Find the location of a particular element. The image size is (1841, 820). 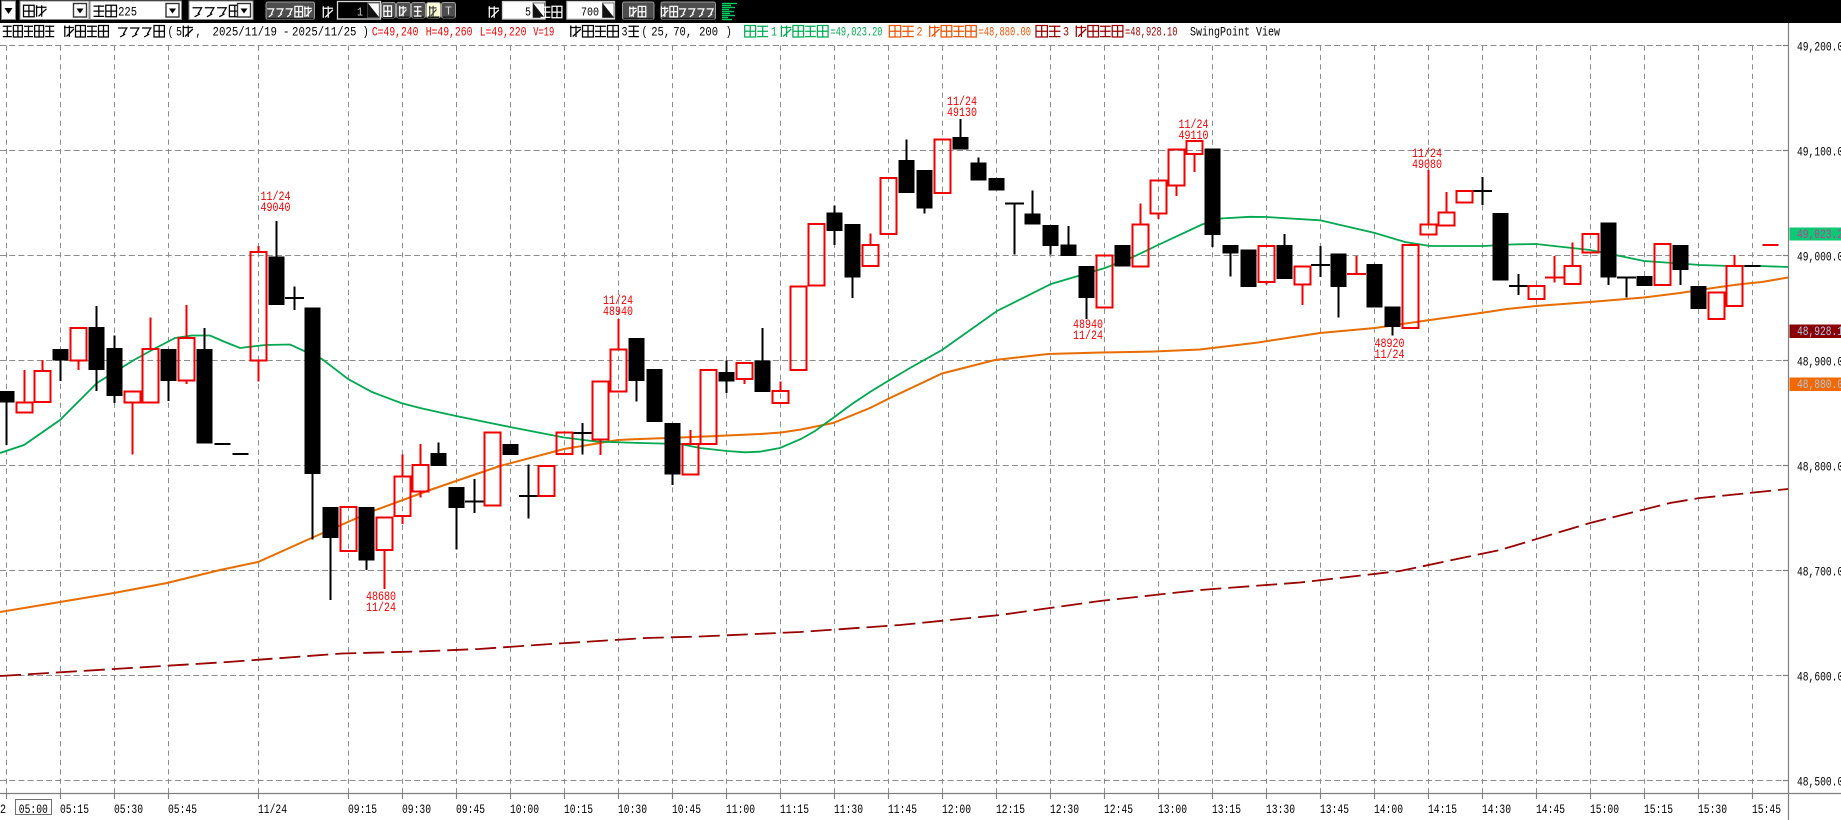

svg-text: 12:15 is located at coordinates (1010, 809).